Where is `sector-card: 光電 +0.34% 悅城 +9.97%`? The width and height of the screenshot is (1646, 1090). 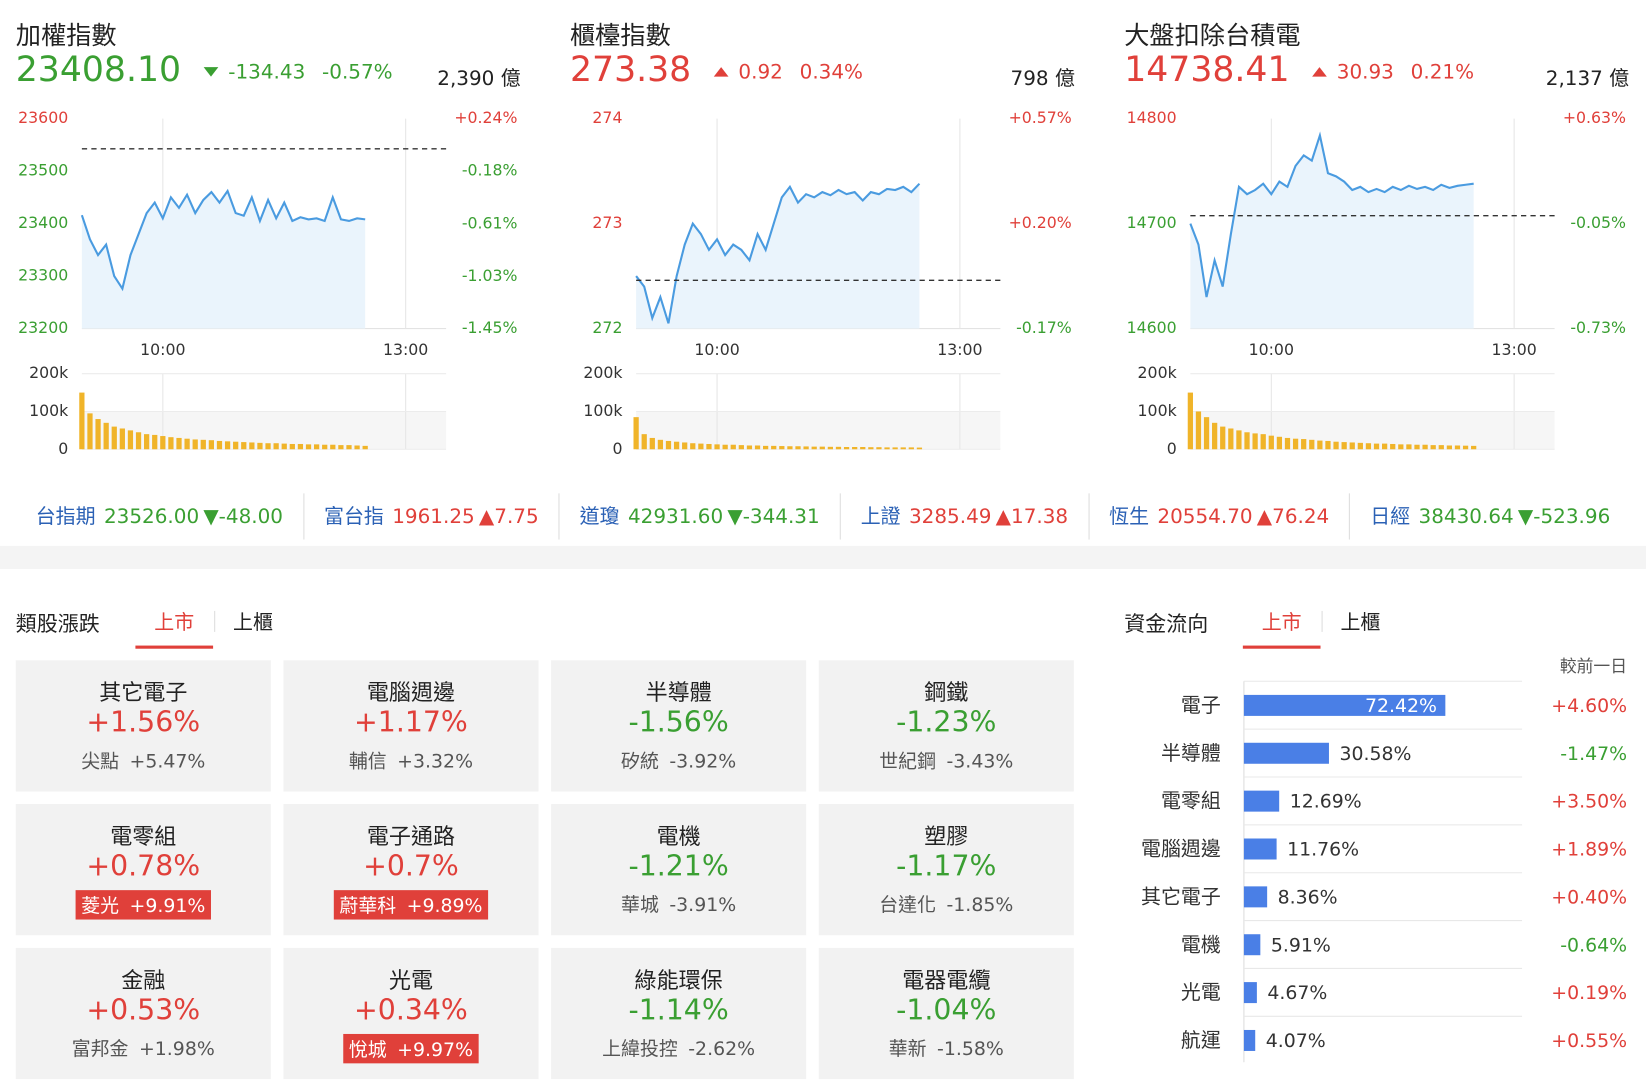 sector-card: 光電 +0.34% 悅城 +9.97% is located at coordinates (411, 1013).